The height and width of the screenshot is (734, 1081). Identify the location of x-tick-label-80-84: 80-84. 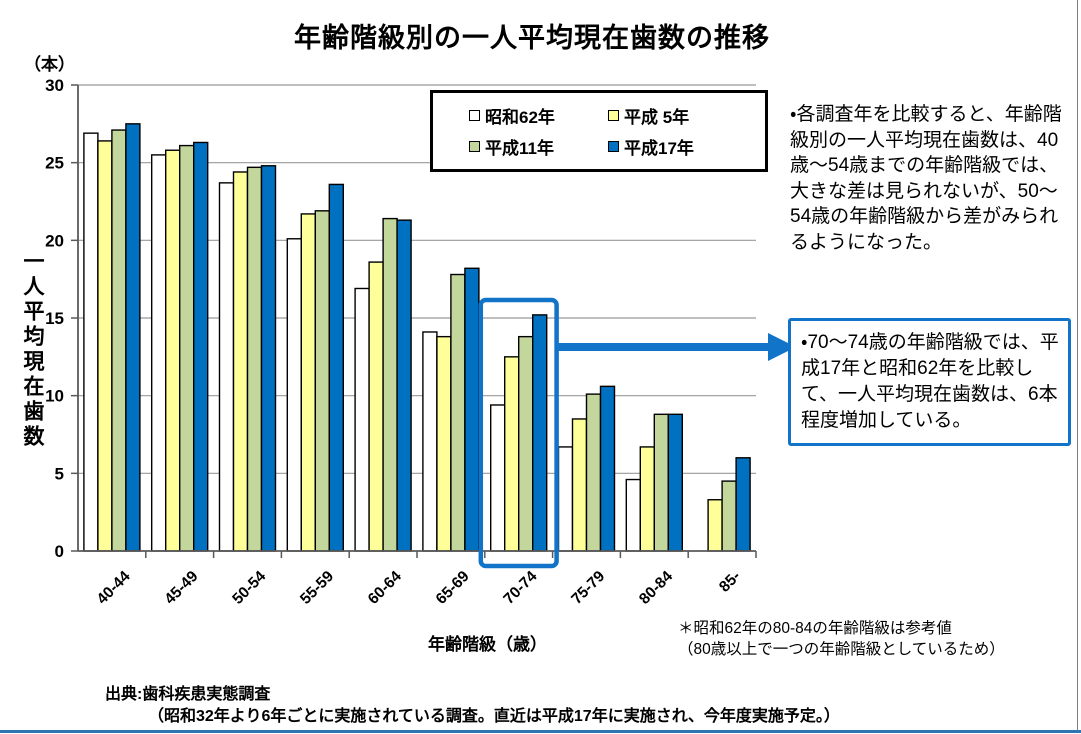
(656, 588).